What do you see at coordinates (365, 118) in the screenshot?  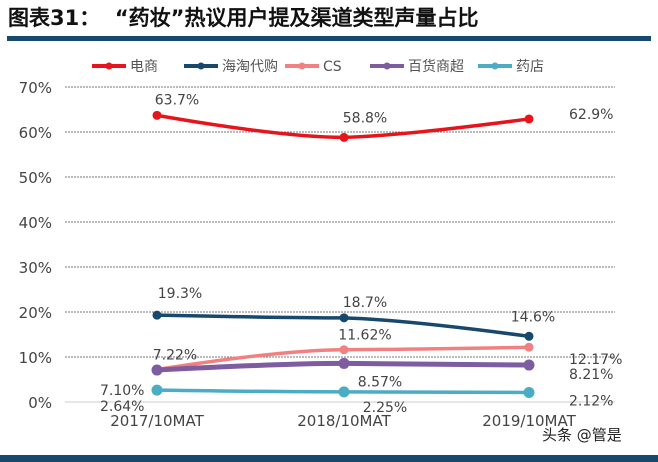 I see `data-label: 58.8%` at bounding box center [365, 118].